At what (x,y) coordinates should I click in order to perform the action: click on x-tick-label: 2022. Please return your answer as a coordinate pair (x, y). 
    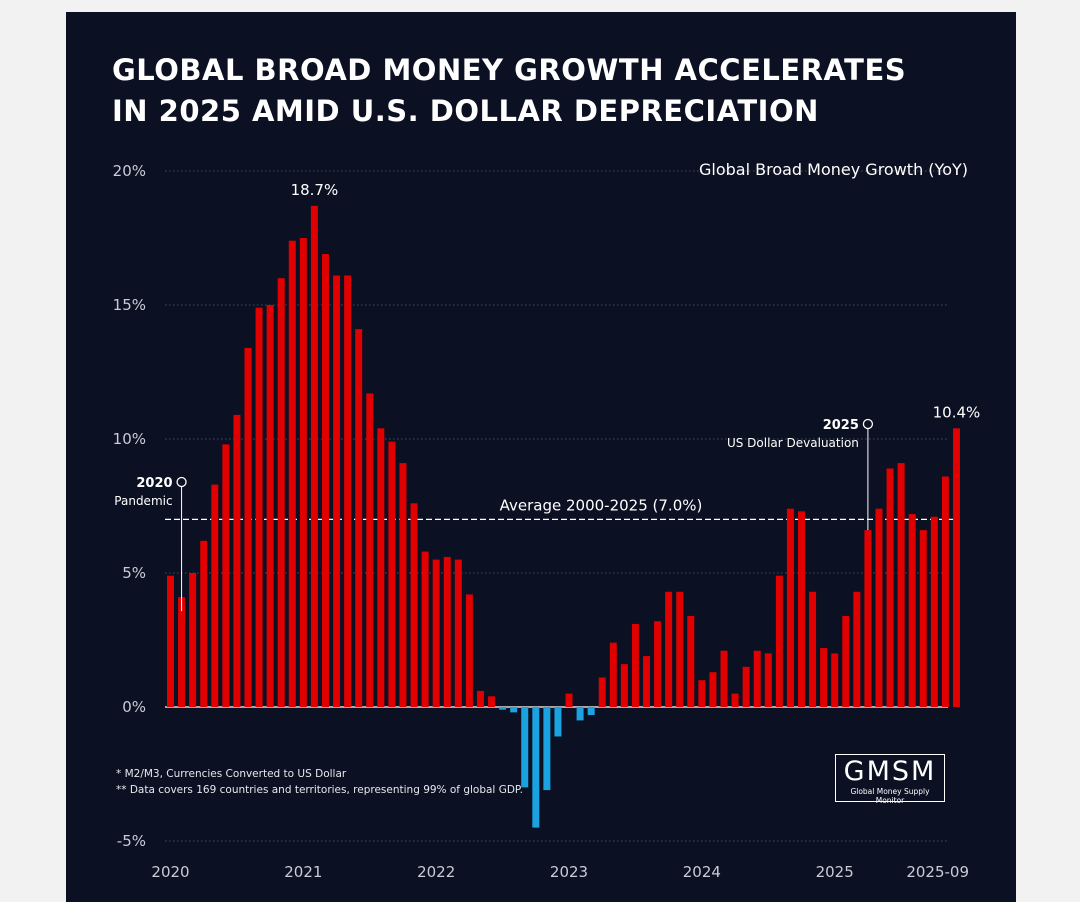
    Looking at the image, I should click on (436, 872).